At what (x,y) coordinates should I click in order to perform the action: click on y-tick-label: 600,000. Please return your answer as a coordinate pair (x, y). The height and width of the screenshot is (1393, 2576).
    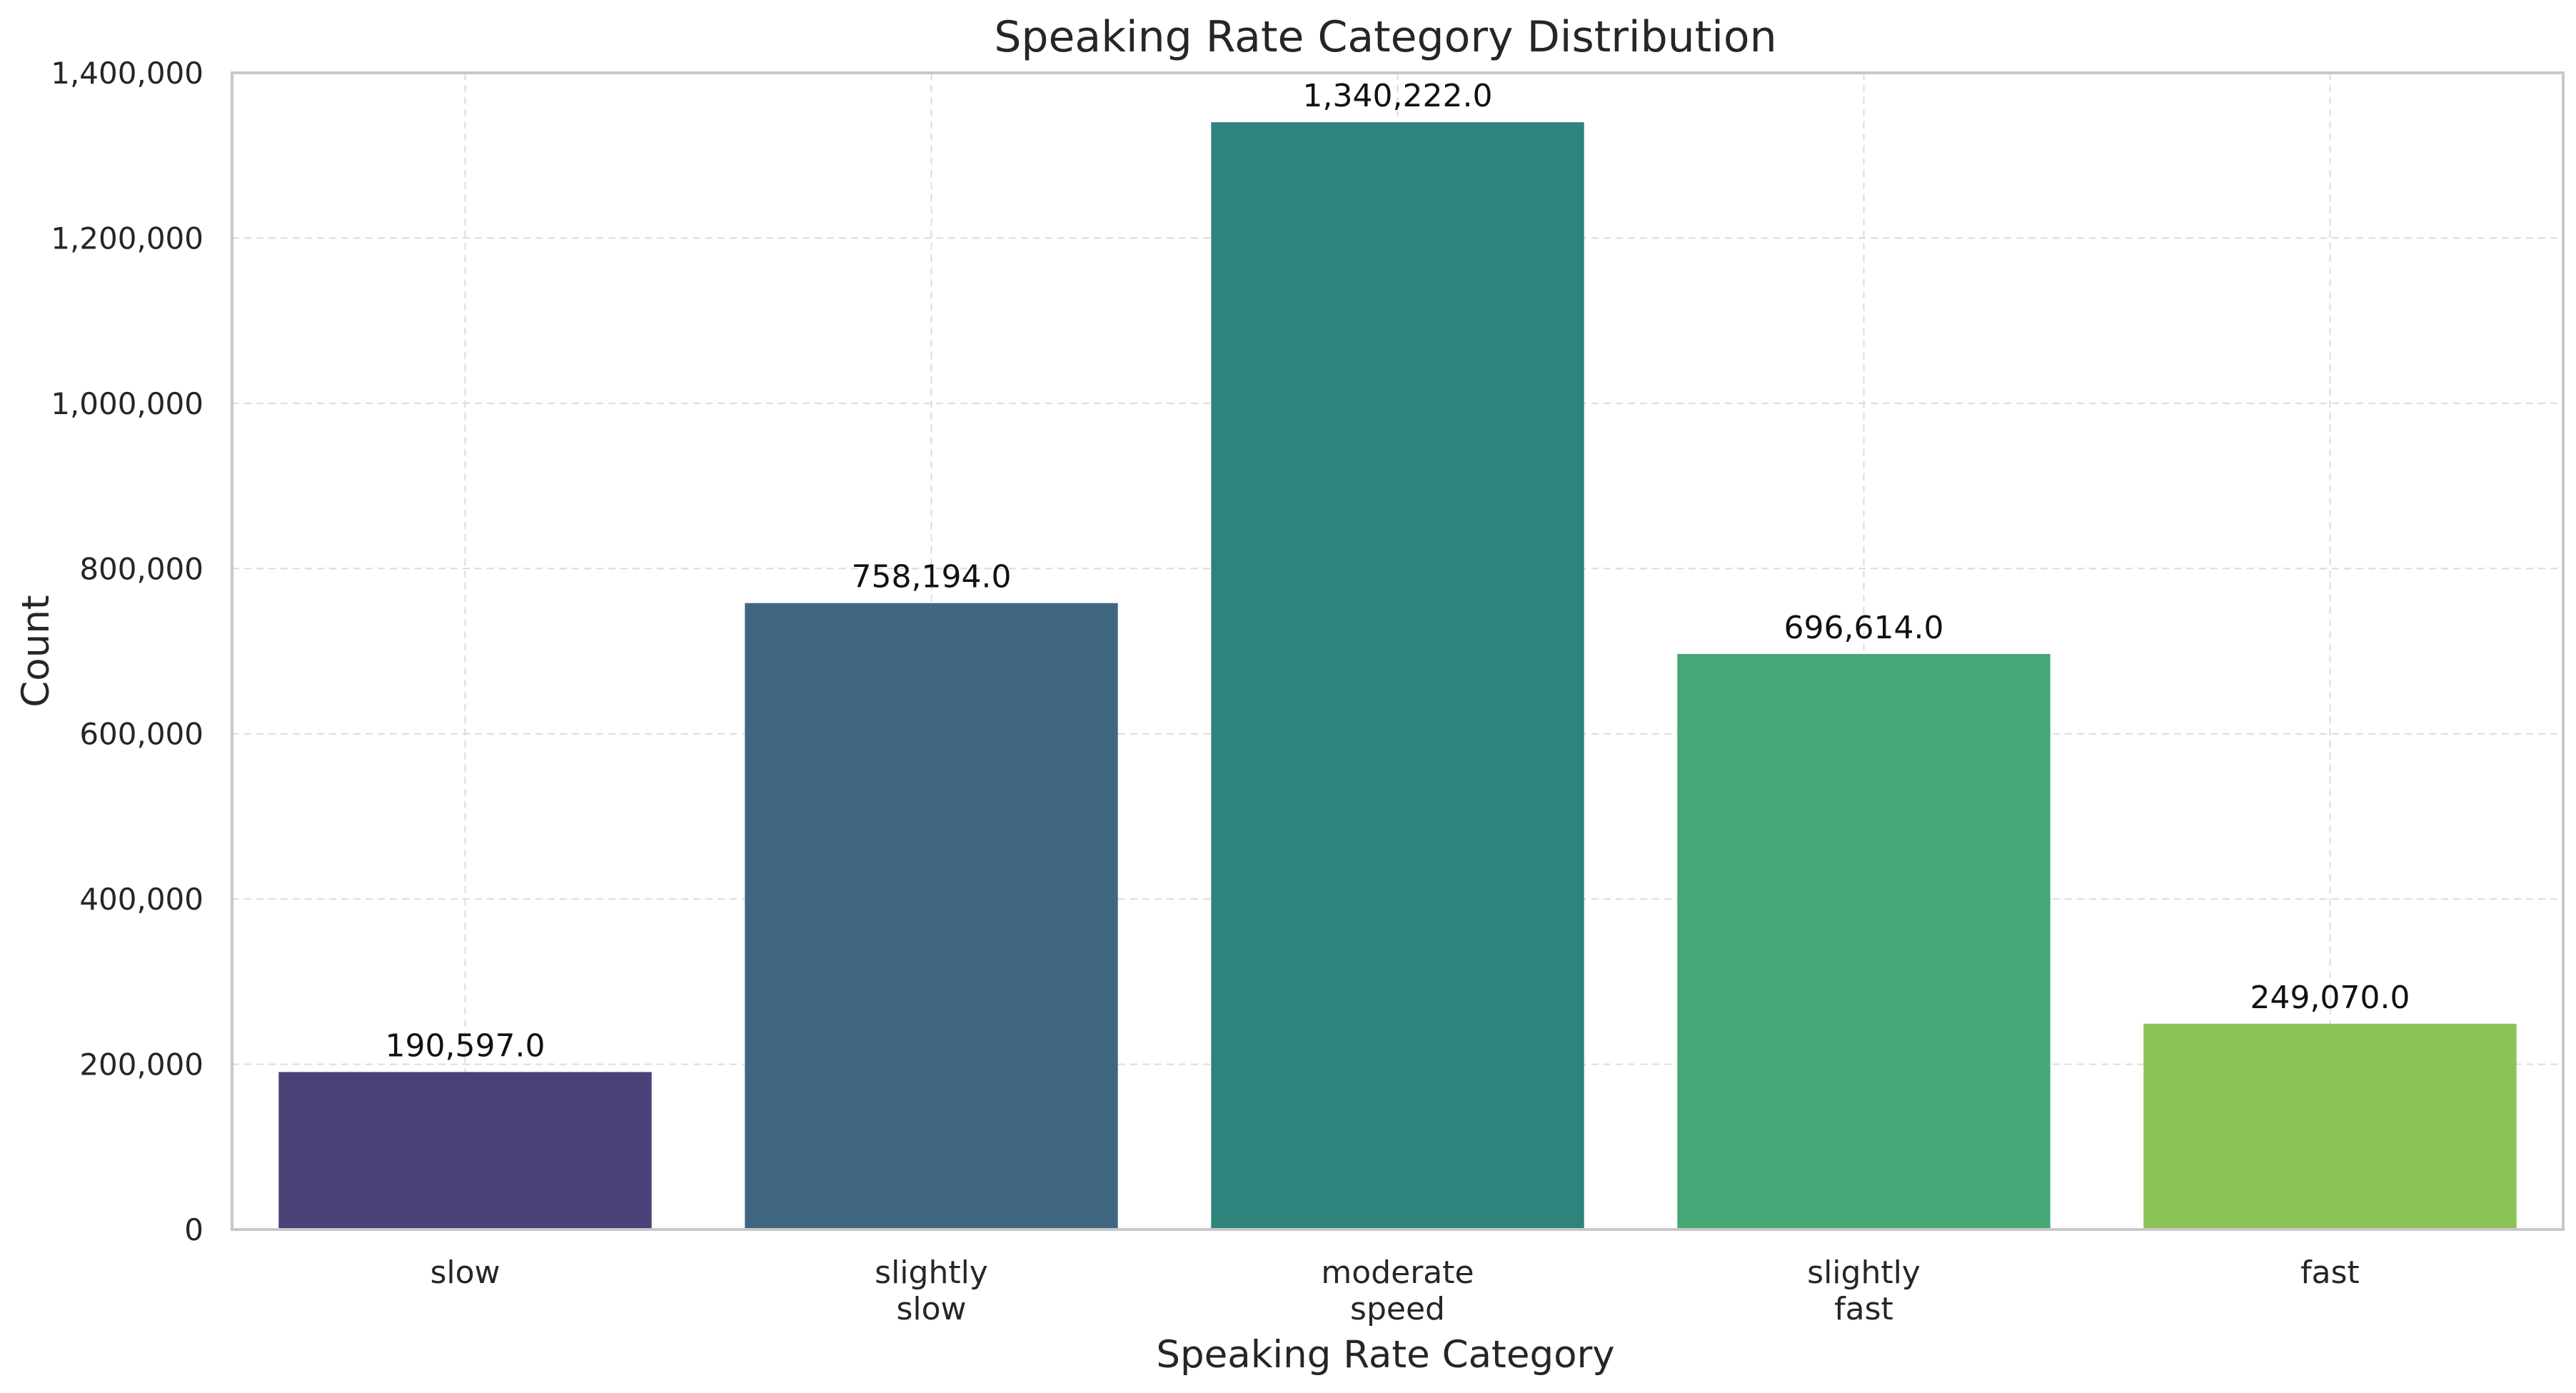
    Looking at the image, I should click on (141, 734).